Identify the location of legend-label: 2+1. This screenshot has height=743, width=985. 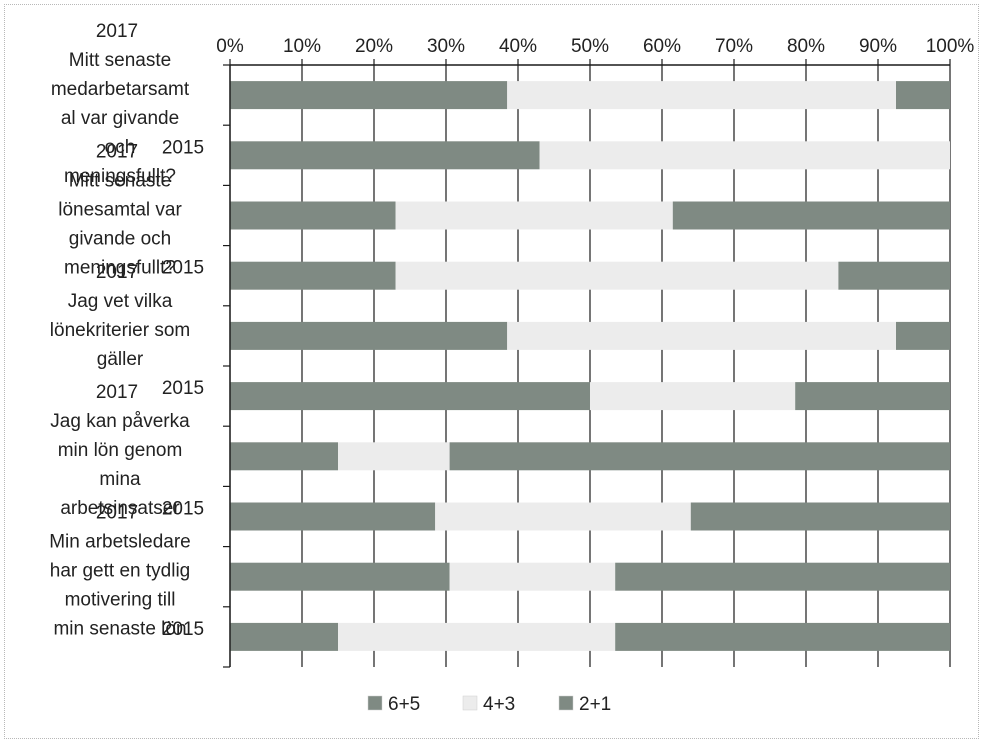
(595, 704).